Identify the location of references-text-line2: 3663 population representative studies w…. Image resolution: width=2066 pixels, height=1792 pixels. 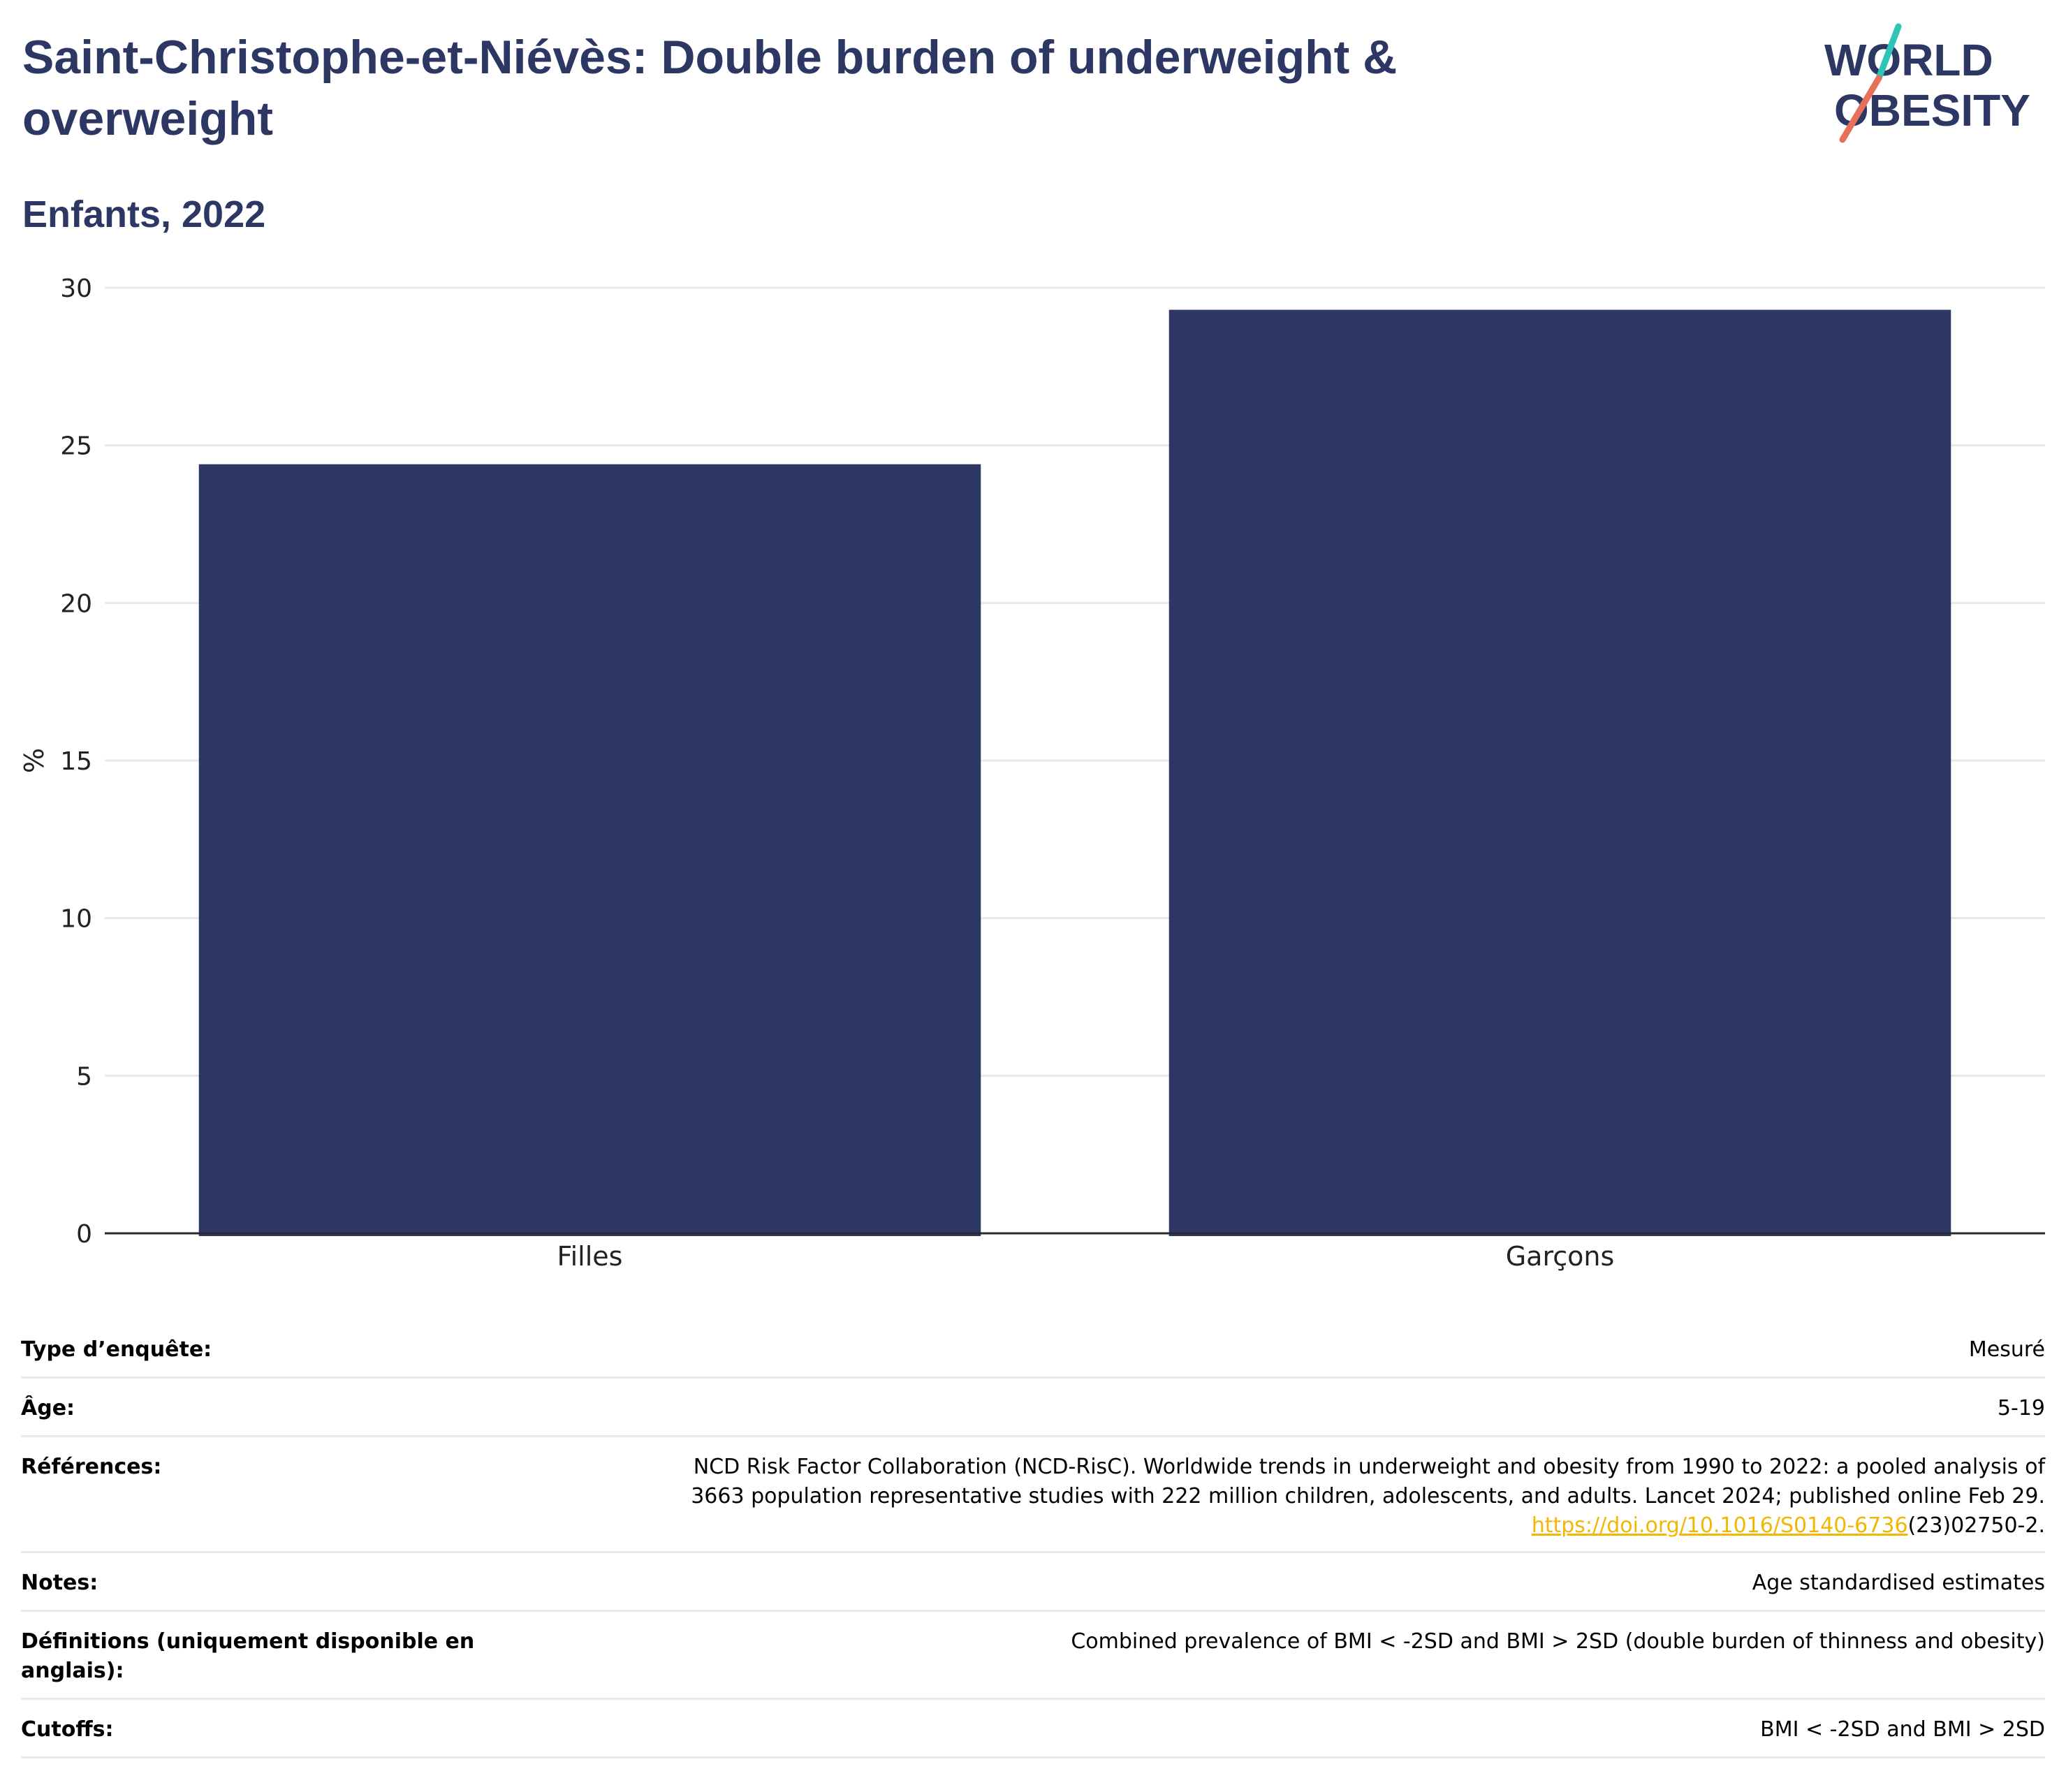
(1368, 1496).